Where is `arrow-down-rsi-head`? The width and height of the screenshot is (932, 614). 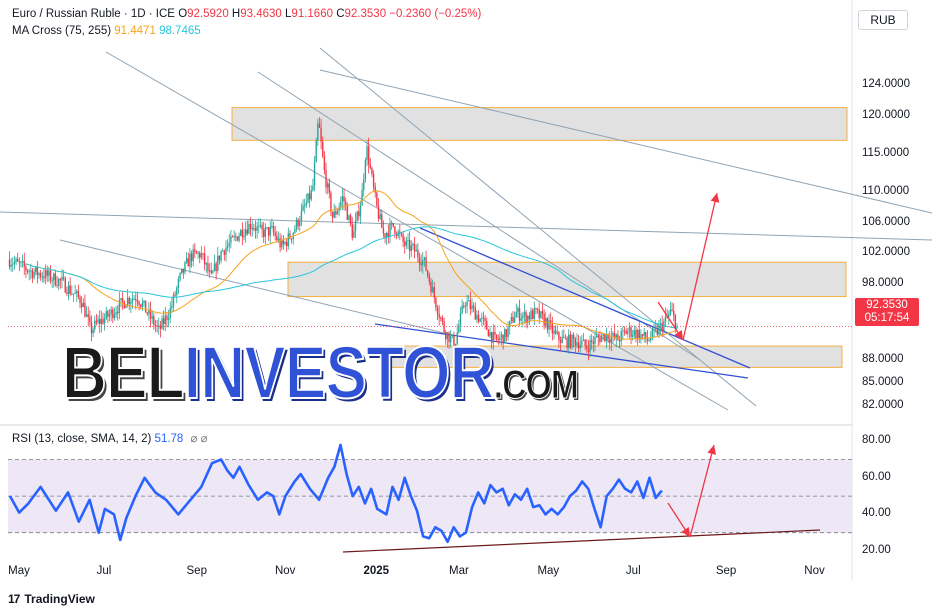
arrow-down-rsi-head is located at coordinates (685, 531).